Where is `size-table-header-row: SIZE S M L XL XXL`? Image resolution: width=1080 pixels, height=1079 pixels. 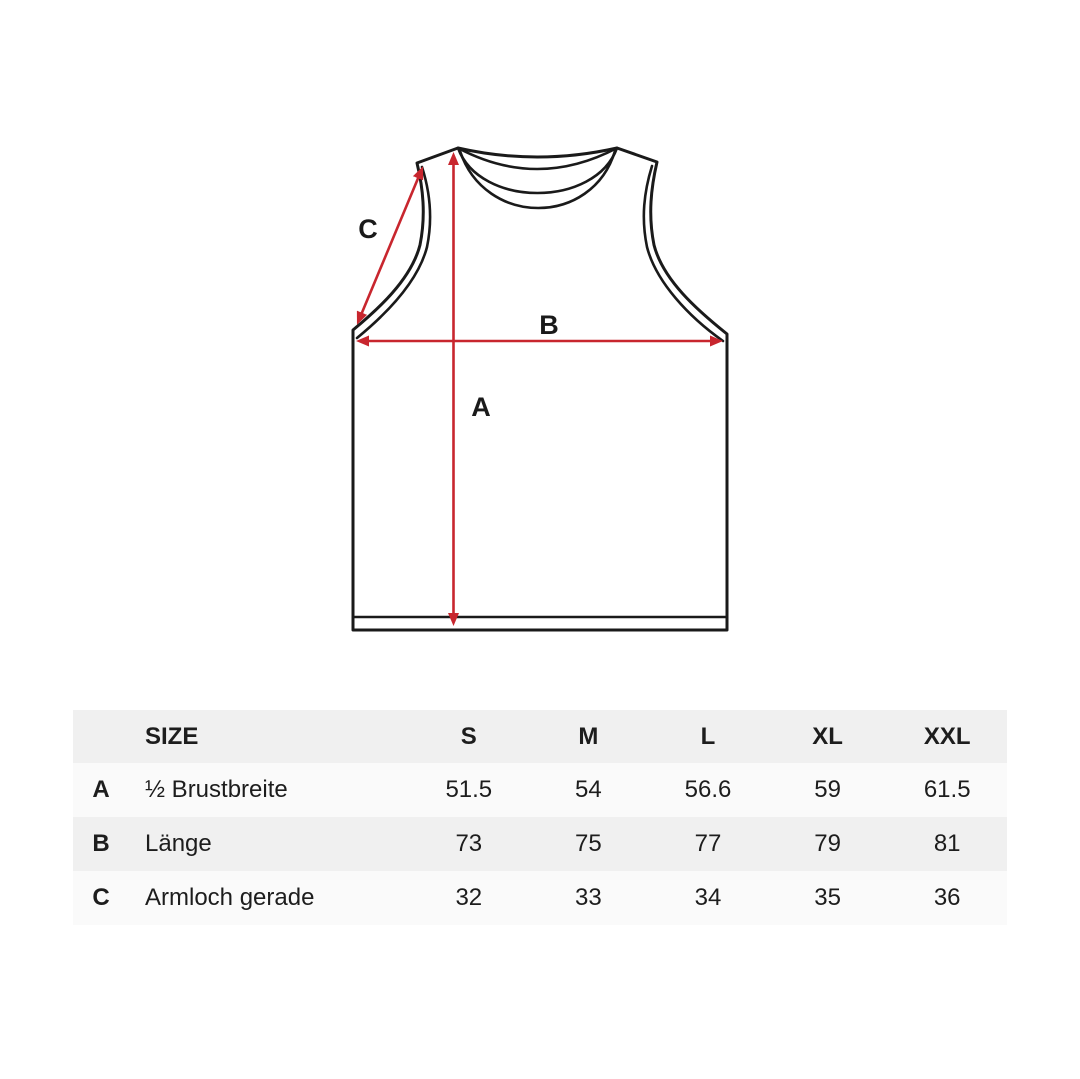 size-table-header-row: SIZE S M L XL XXL is located at coordinates (540, 736).